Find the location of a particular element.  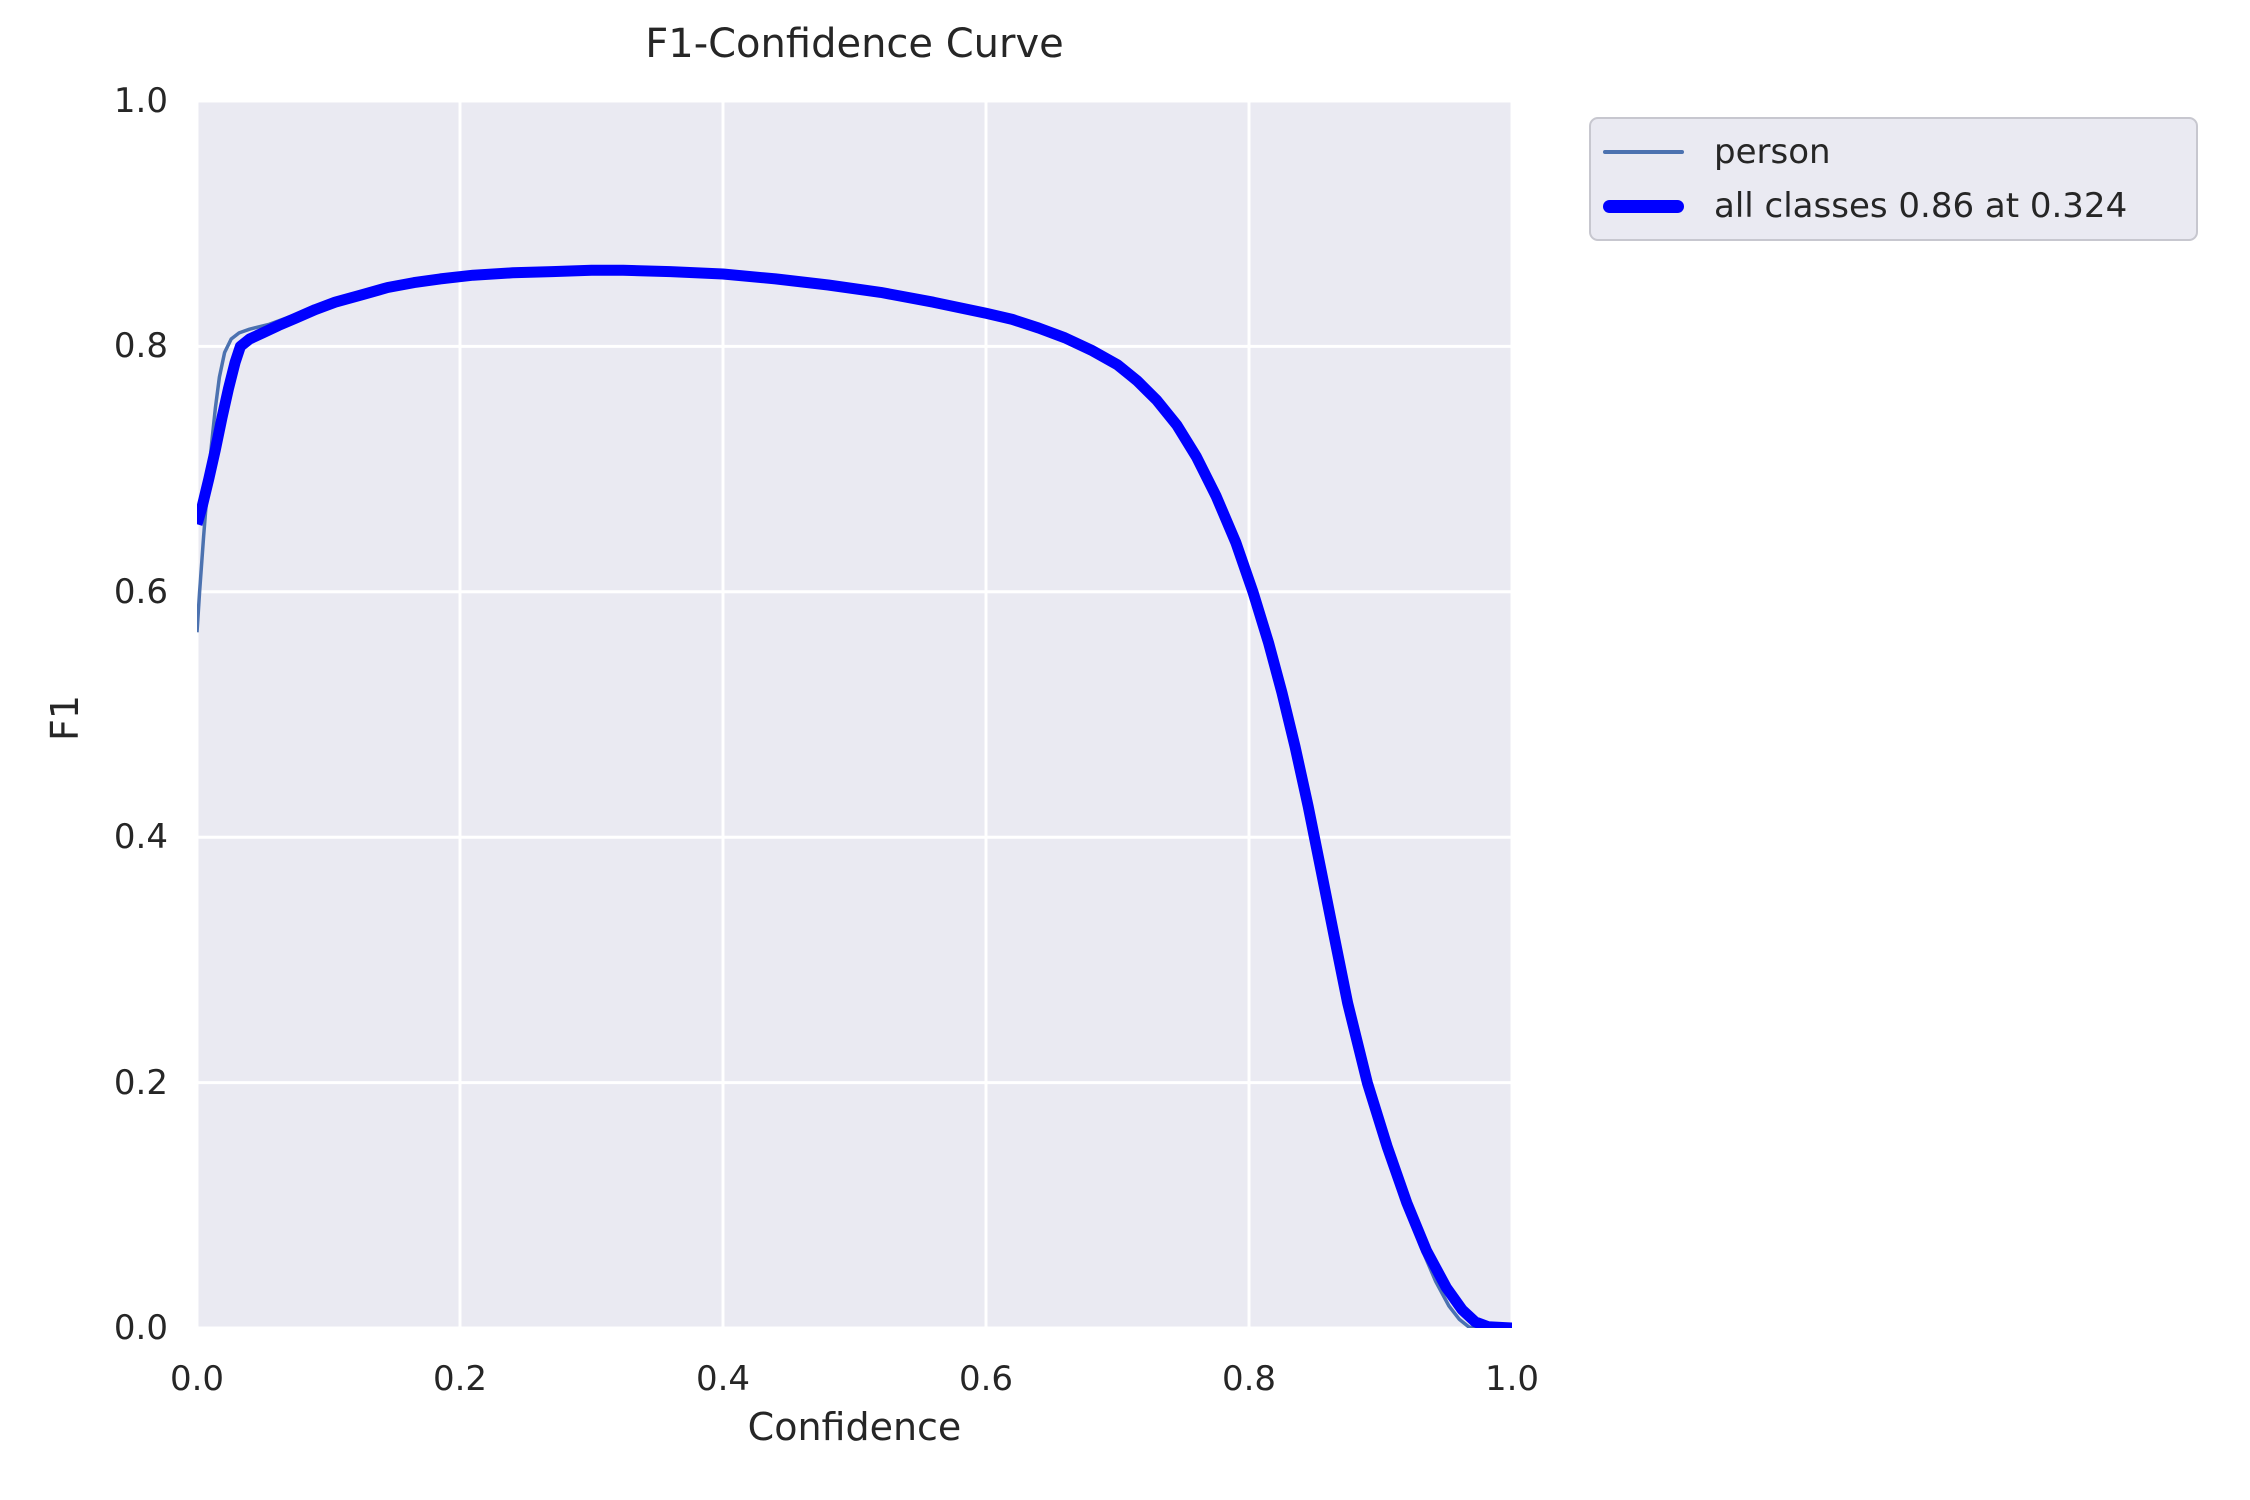

y-tick-label: 0.8 is located at coordinates (140, 346).